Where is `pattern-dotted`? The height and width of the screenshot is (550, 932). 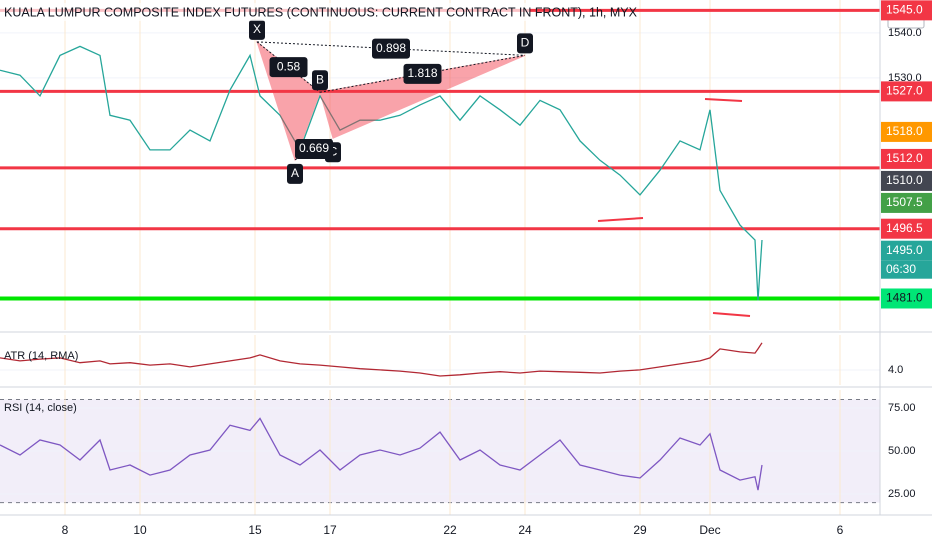 pattern-dotted is located at coordinates (391, 48).